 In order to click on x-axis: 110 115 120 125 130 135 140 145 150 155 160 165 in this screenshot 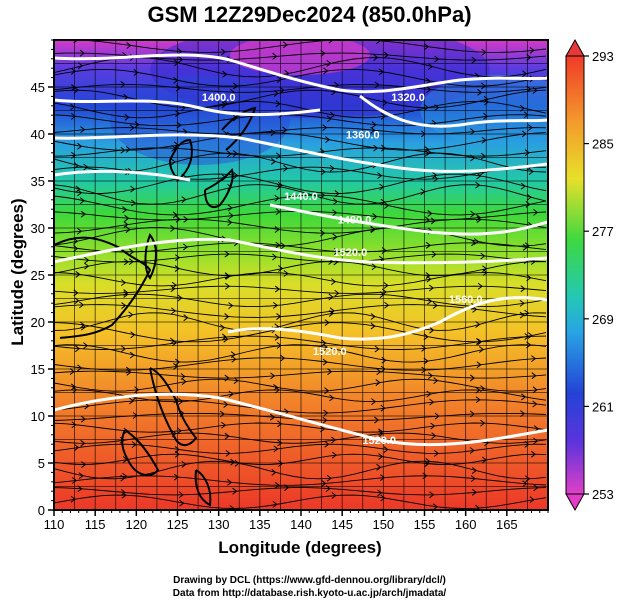, I will do `click(296, 521)`.